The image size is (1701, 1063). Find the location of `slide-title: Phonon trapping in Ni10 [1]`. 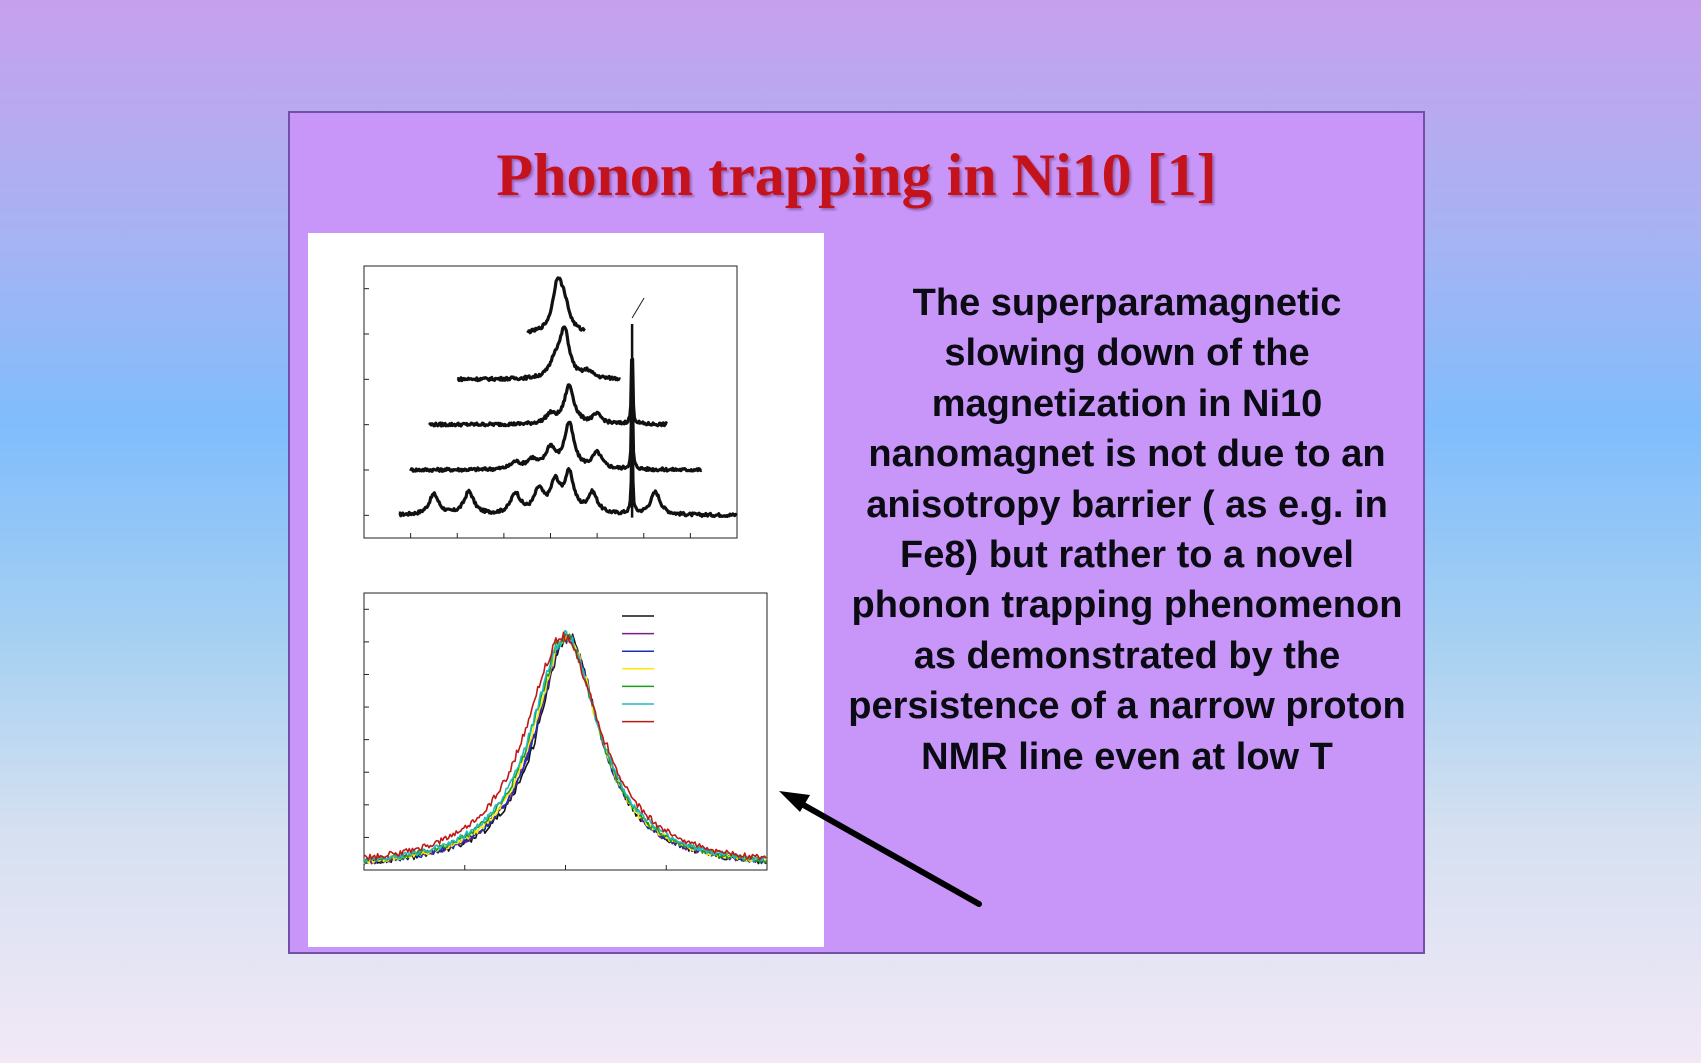

slide-title: Phonon trapping in Ni10 [1] is located at coordinates (856, 175).